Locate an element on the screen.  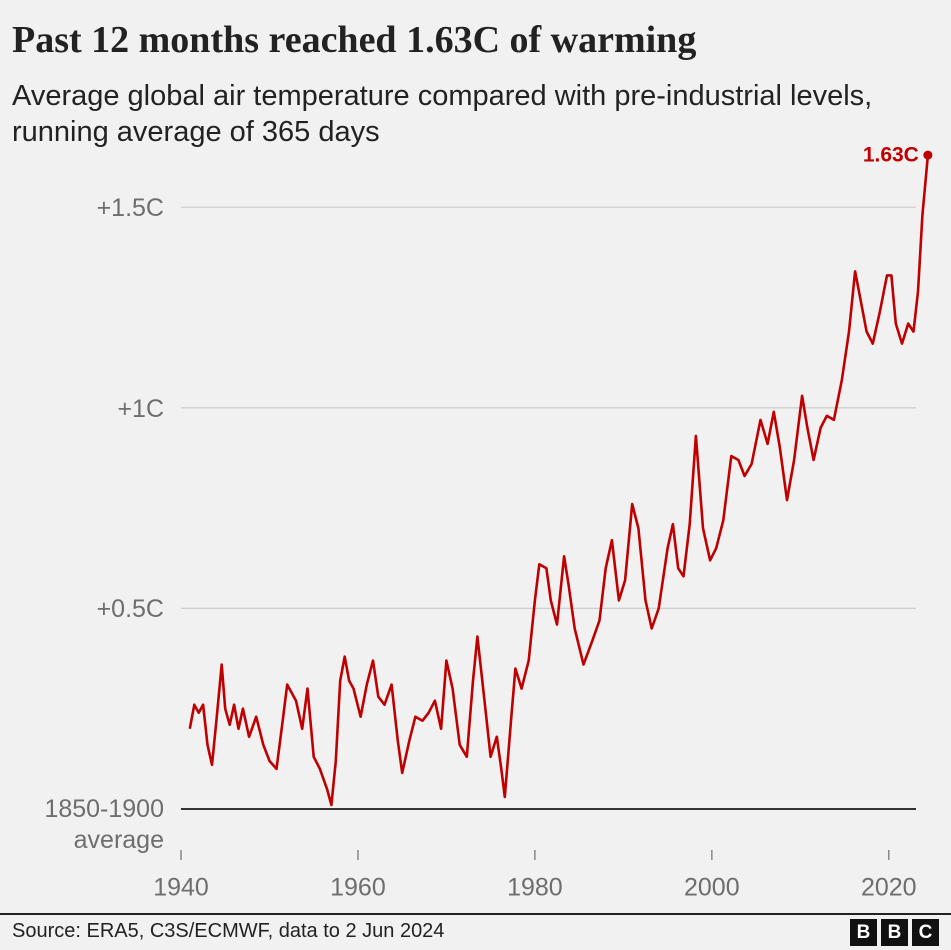
end-dot is located at coordinates (928, 155).